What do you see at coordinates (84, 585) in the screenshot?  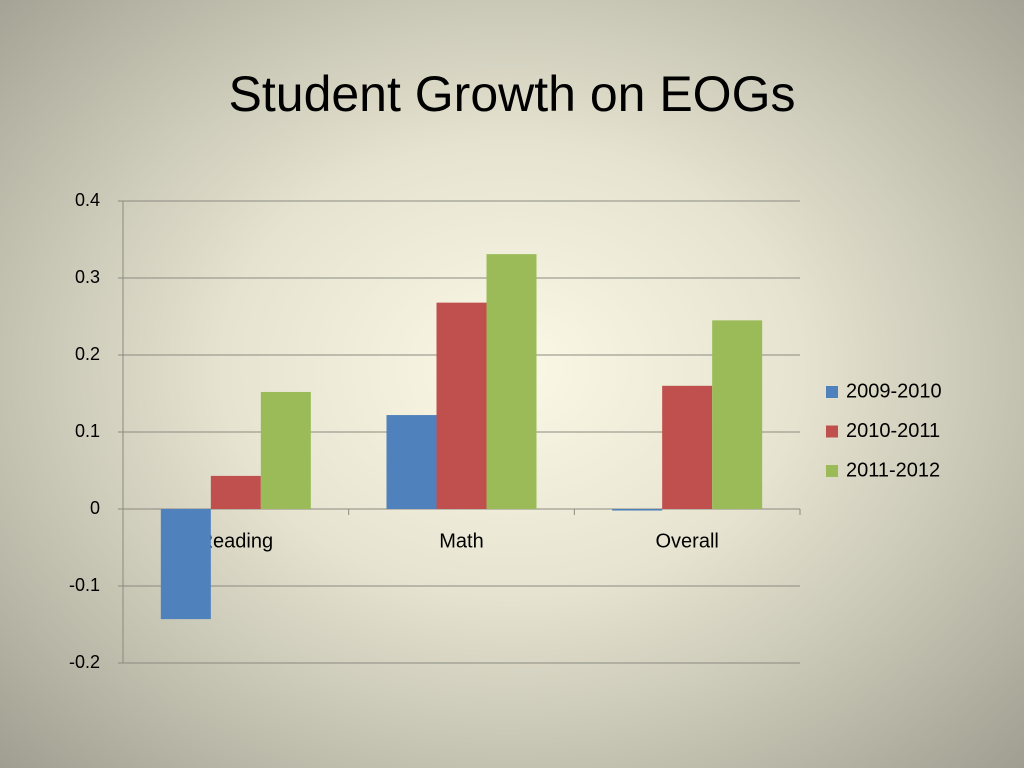 I see `y-tick-label: -0.1` at bounding box center [84, 585].